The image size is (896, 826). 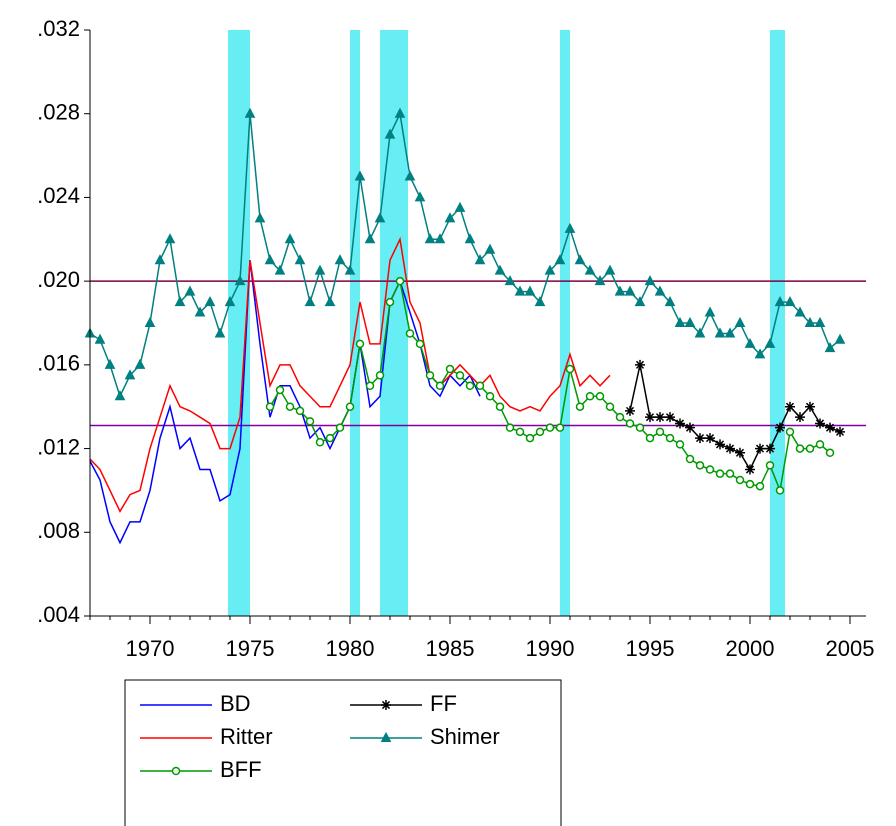 What do you see at coordinates (246, 736) in the screenshot?
I see `legend-label: Ritter` at bounding box center [246, 736].